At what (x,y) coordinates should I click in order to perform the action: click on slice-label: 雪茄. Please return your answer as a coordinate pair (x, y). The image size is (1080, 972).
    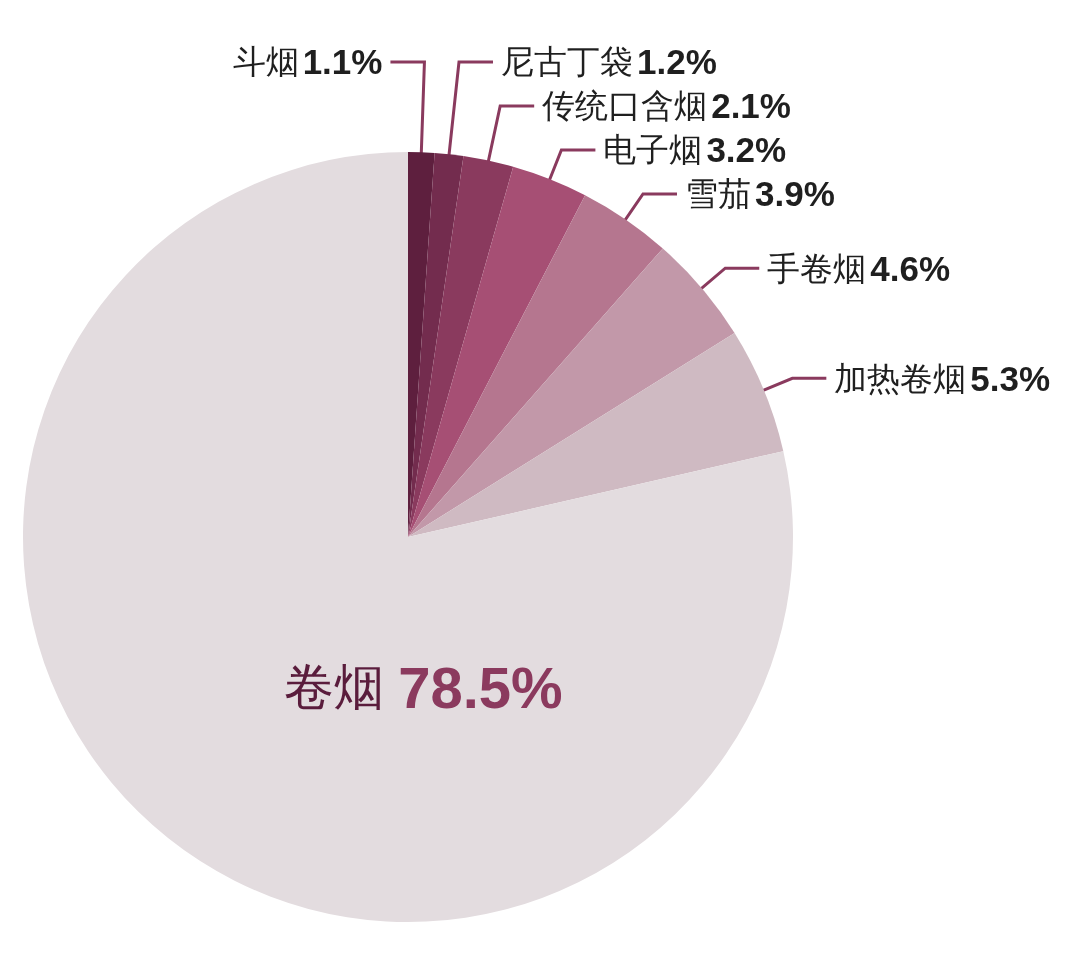
    Looking at the image, I should click on (718, 194).